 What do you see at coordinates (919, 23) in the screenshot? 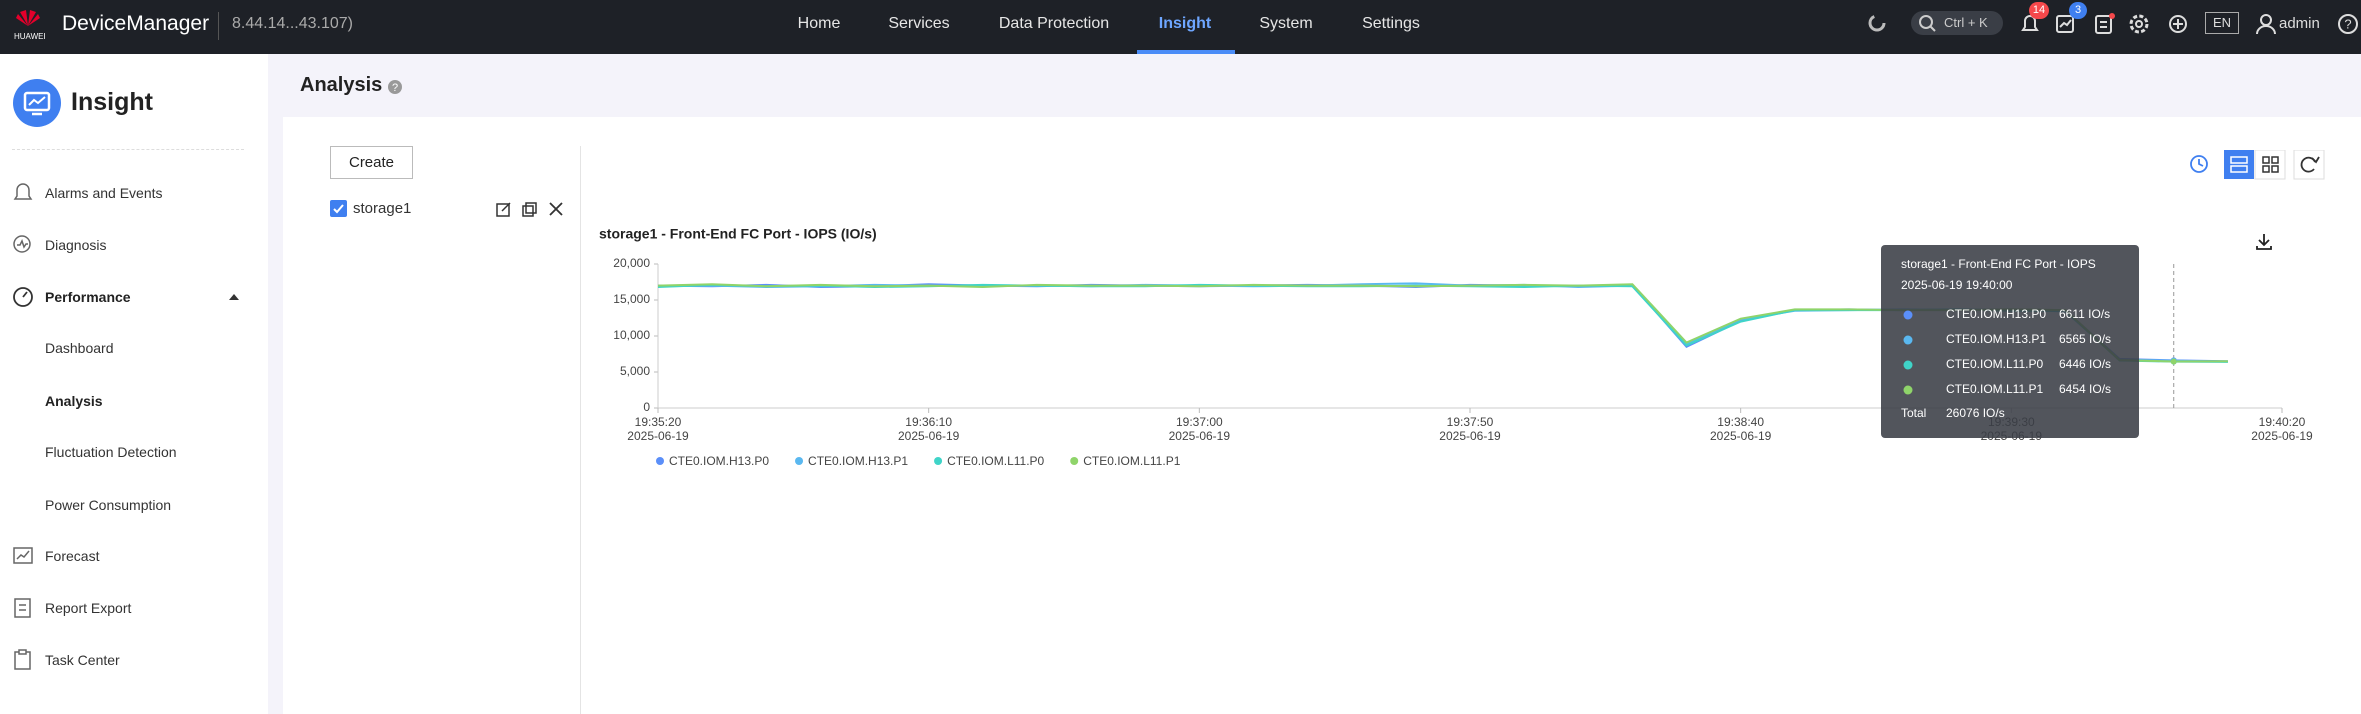
I see `nav-item: Services` at bounding box center [919, 23].